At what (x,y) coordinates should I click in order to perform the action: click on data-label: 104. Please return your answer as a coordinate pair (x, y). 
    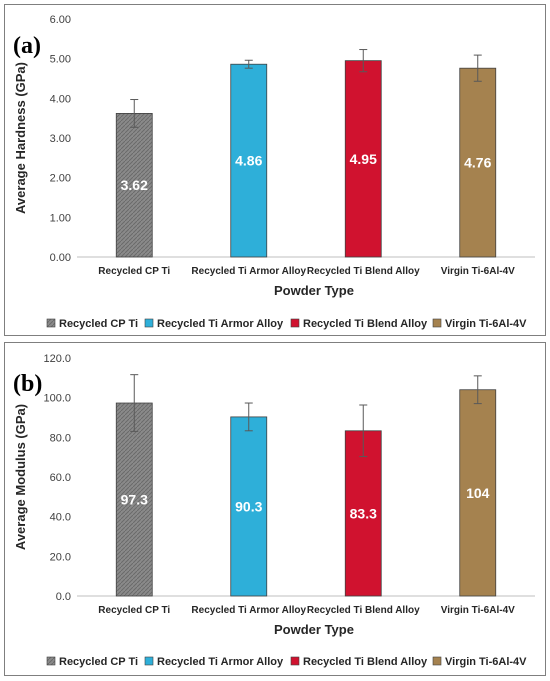
    Looking at the image, I should click on (478, 493).